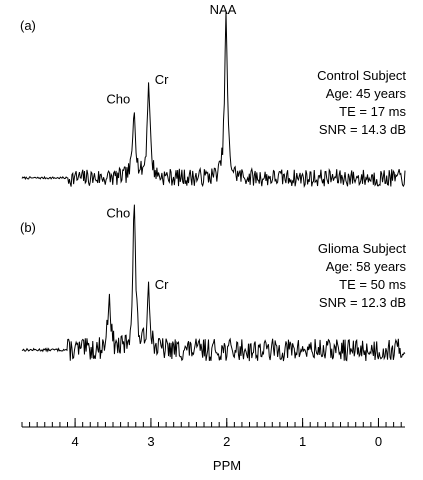 The image size is (423, 480). I want to click on info-a-line-1: Age: 45 years, so click(366, 93).